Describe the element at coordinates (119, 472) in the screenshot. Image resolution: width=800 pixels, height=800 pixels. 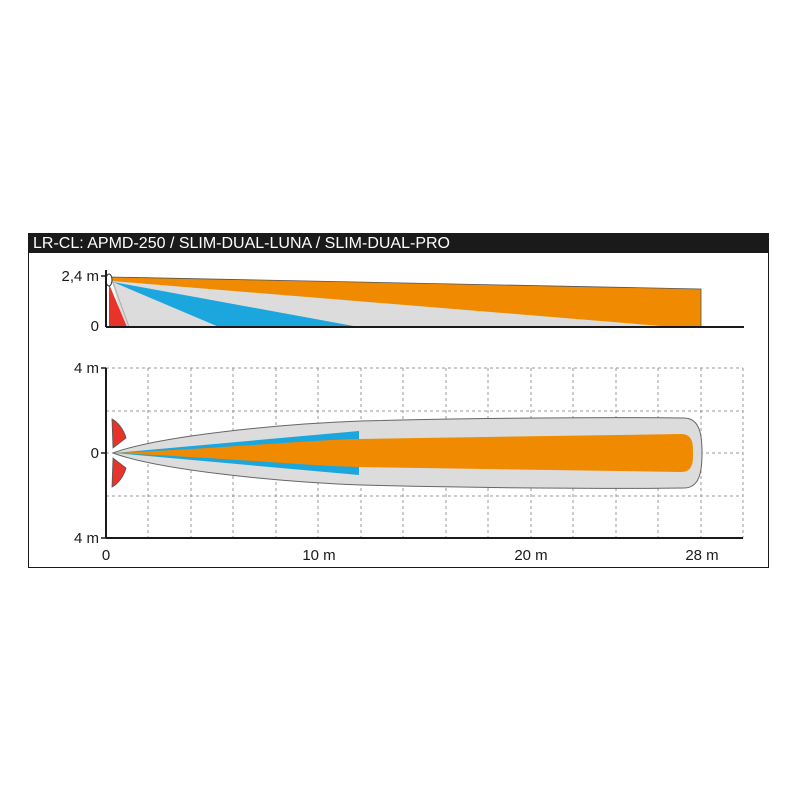
I see `top-creep-zone-lower` at that location.